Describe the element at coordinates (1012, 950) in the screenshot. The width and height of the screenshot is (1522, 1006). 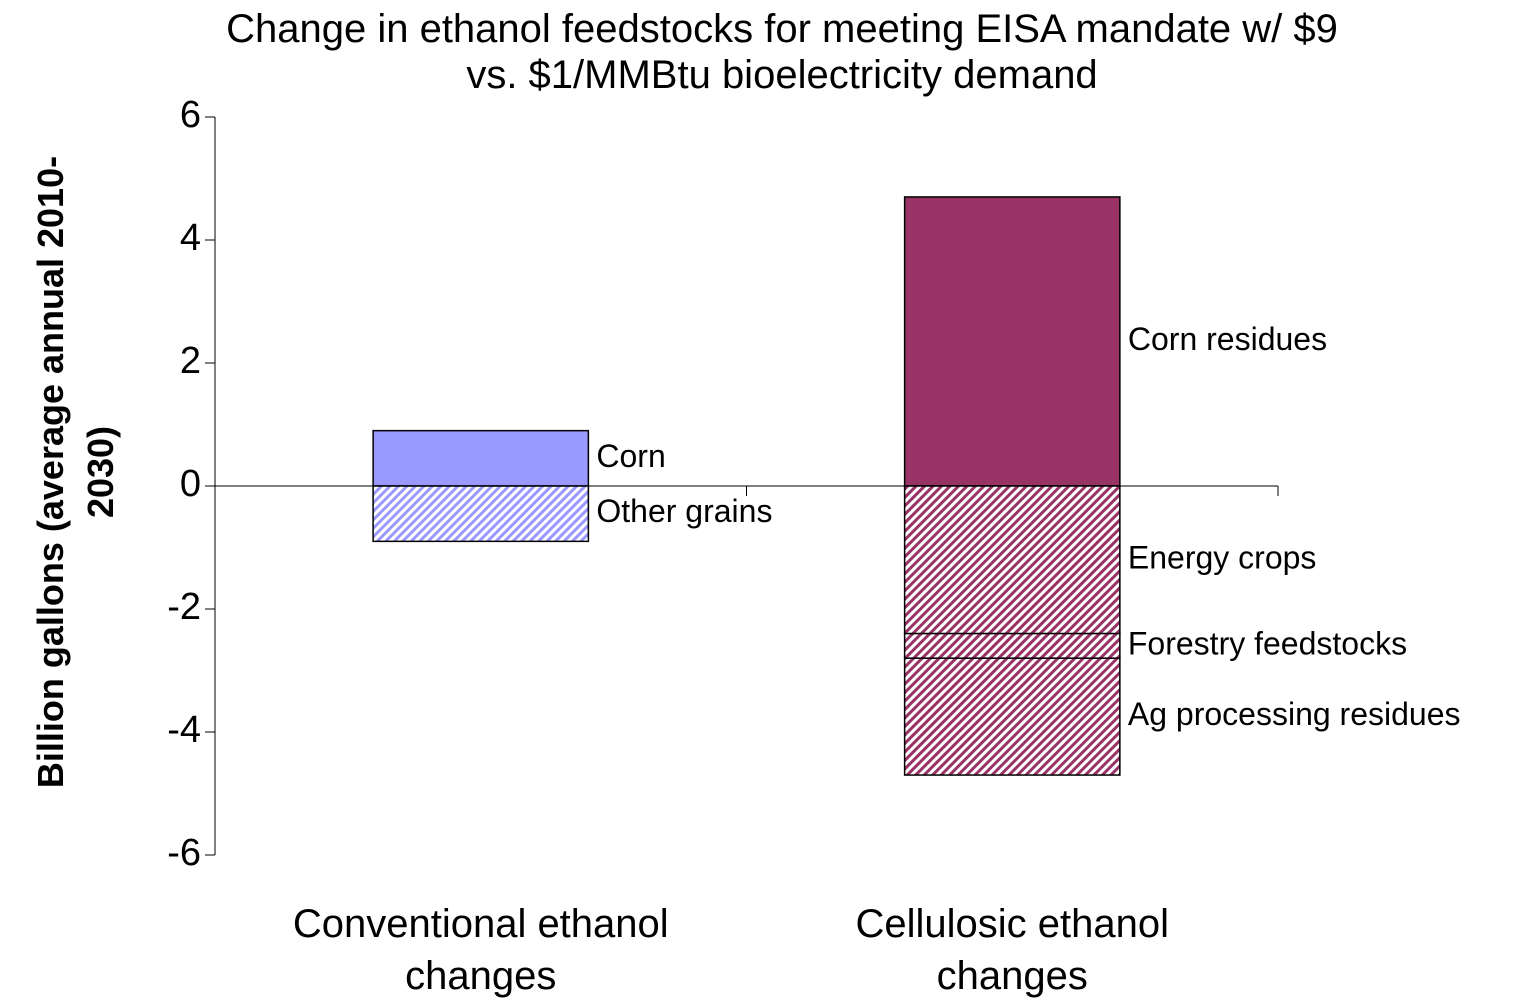
I see `x-tick-label: Cellulosic ethanol changes` at that location.